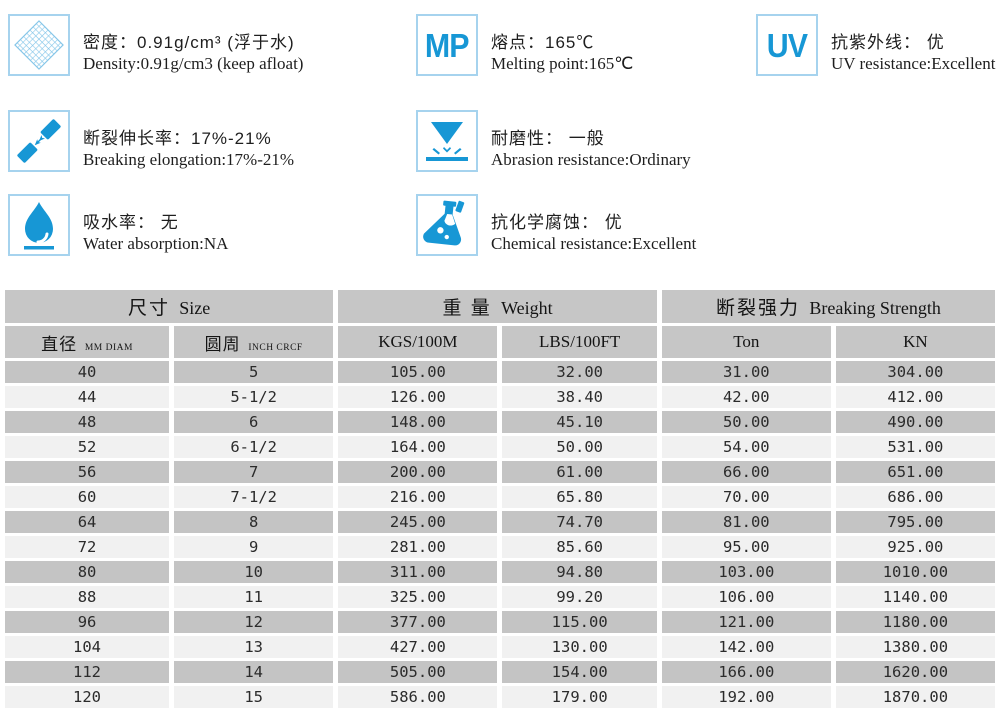 The width and height of the screenshot is (1000, 718). I want to click on chemical-resistance-label-en: Chemical resistance:Excellent, so click(594, 243).